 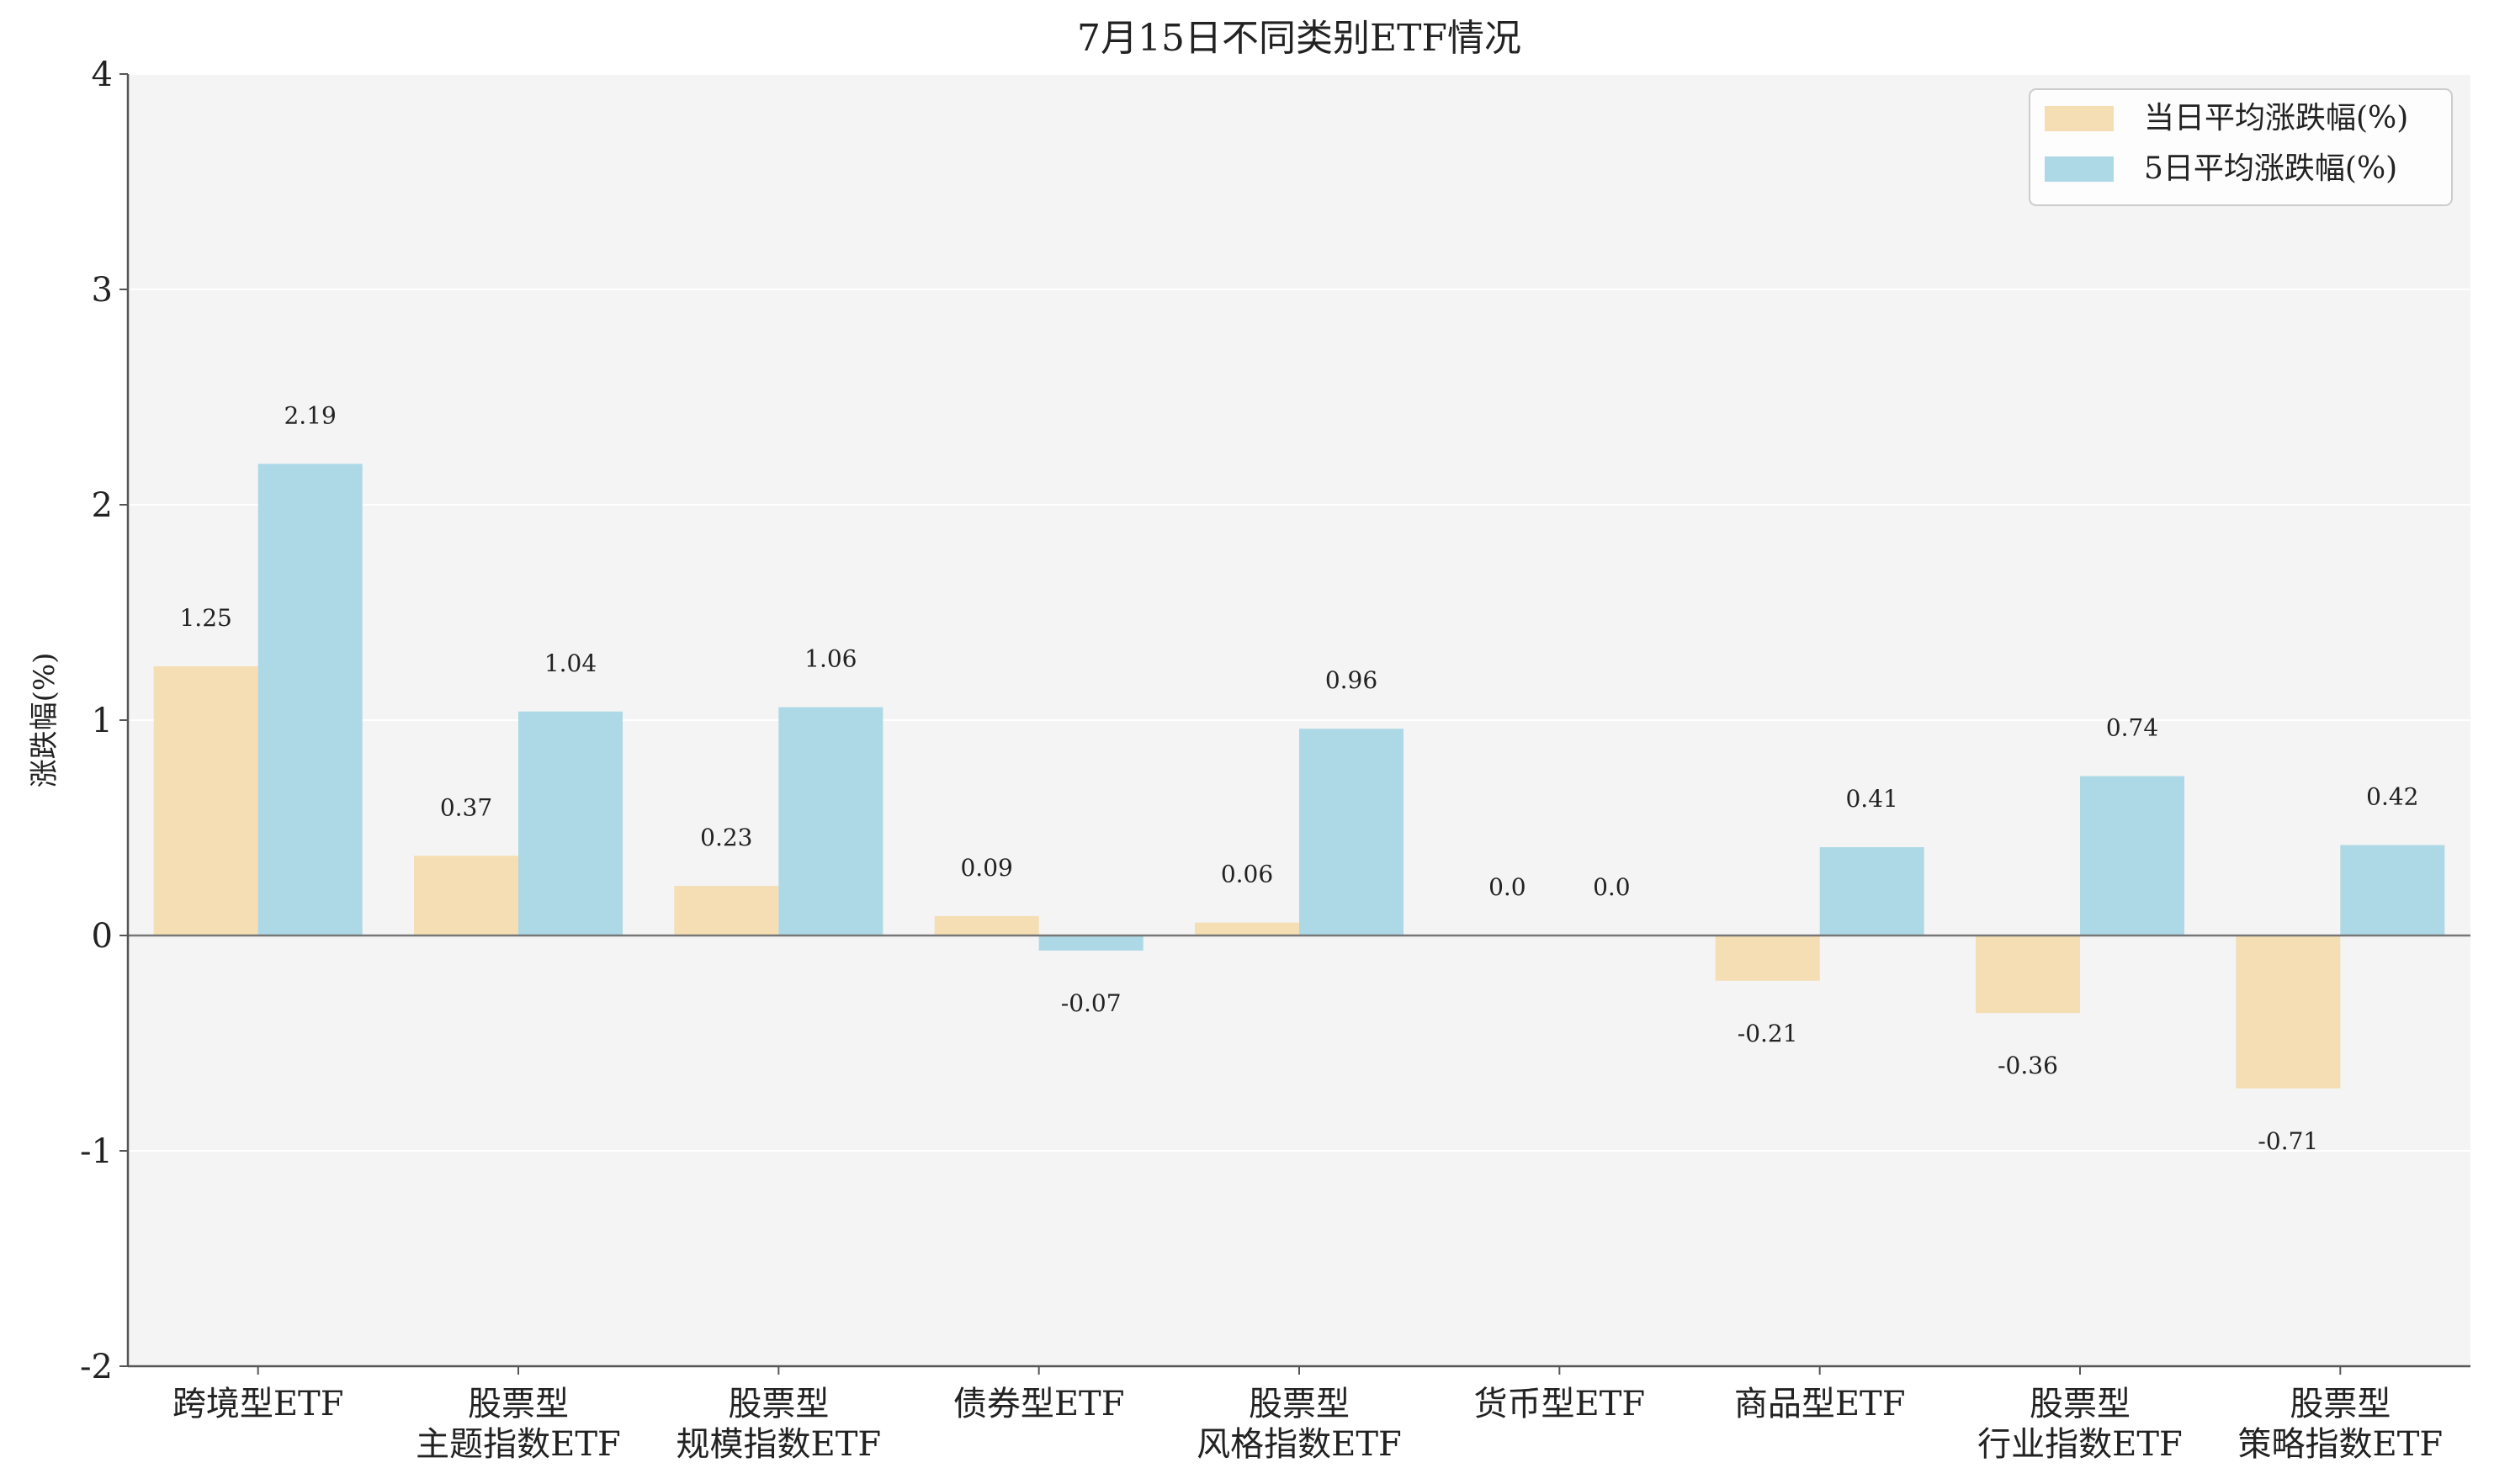 What do you see at coordinates (726, 837) in the screenshot?
I see `data-label: 0.23` at bounding box center [726, 837].